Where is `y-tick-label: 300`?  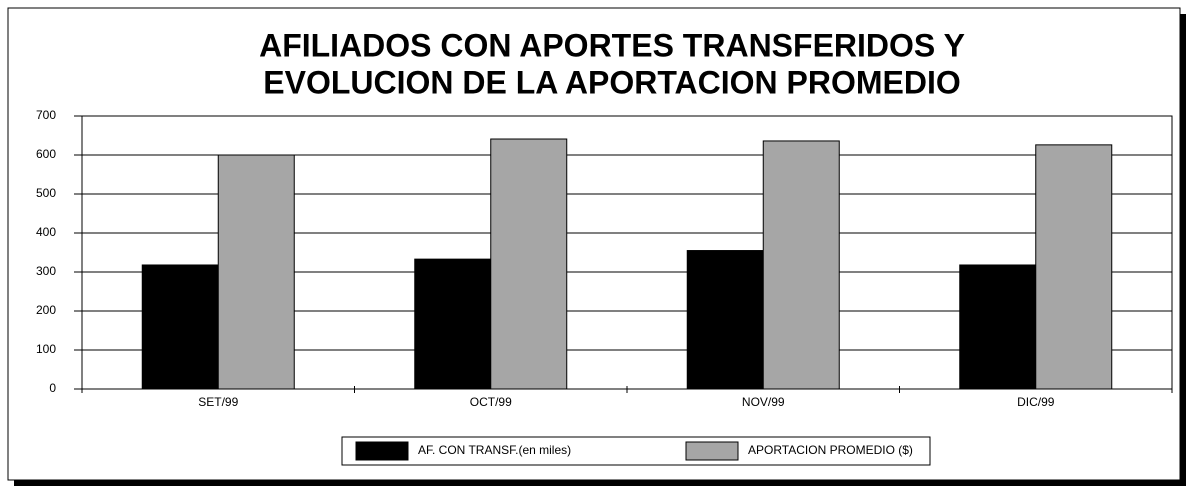 y-tick-label: 300 is located at coordinates (46, 271).